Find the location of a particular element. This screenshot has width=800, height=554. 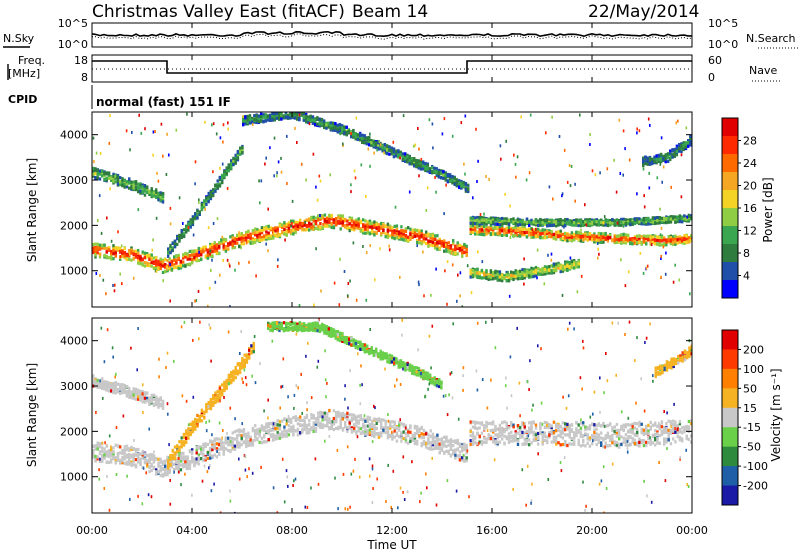

y-tick-label: 2000 is located at coordinates (74, 225).